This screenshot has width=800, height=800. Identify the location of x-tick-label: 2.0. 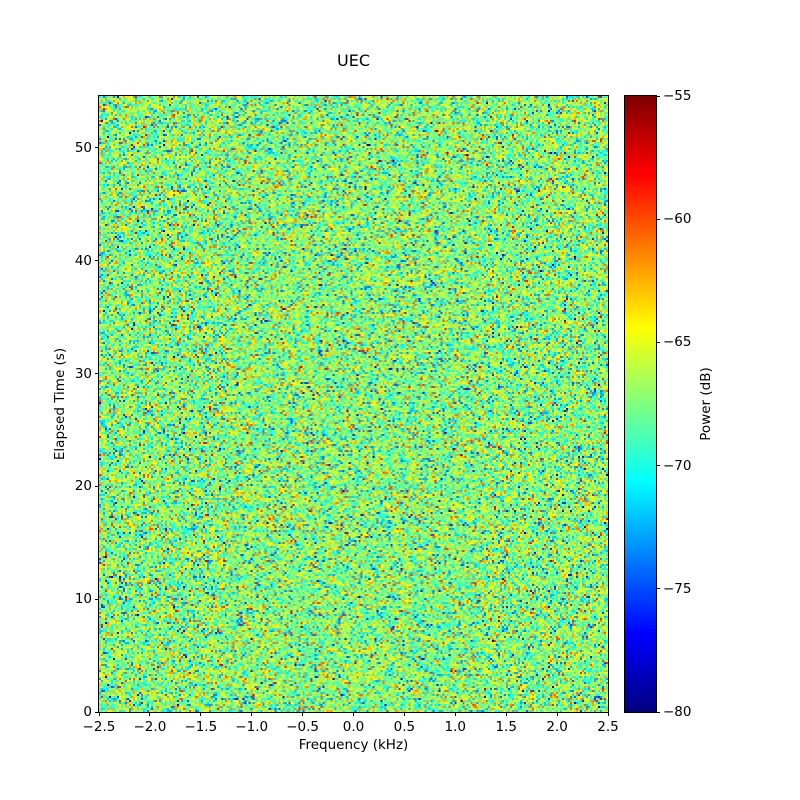
(557, 727).